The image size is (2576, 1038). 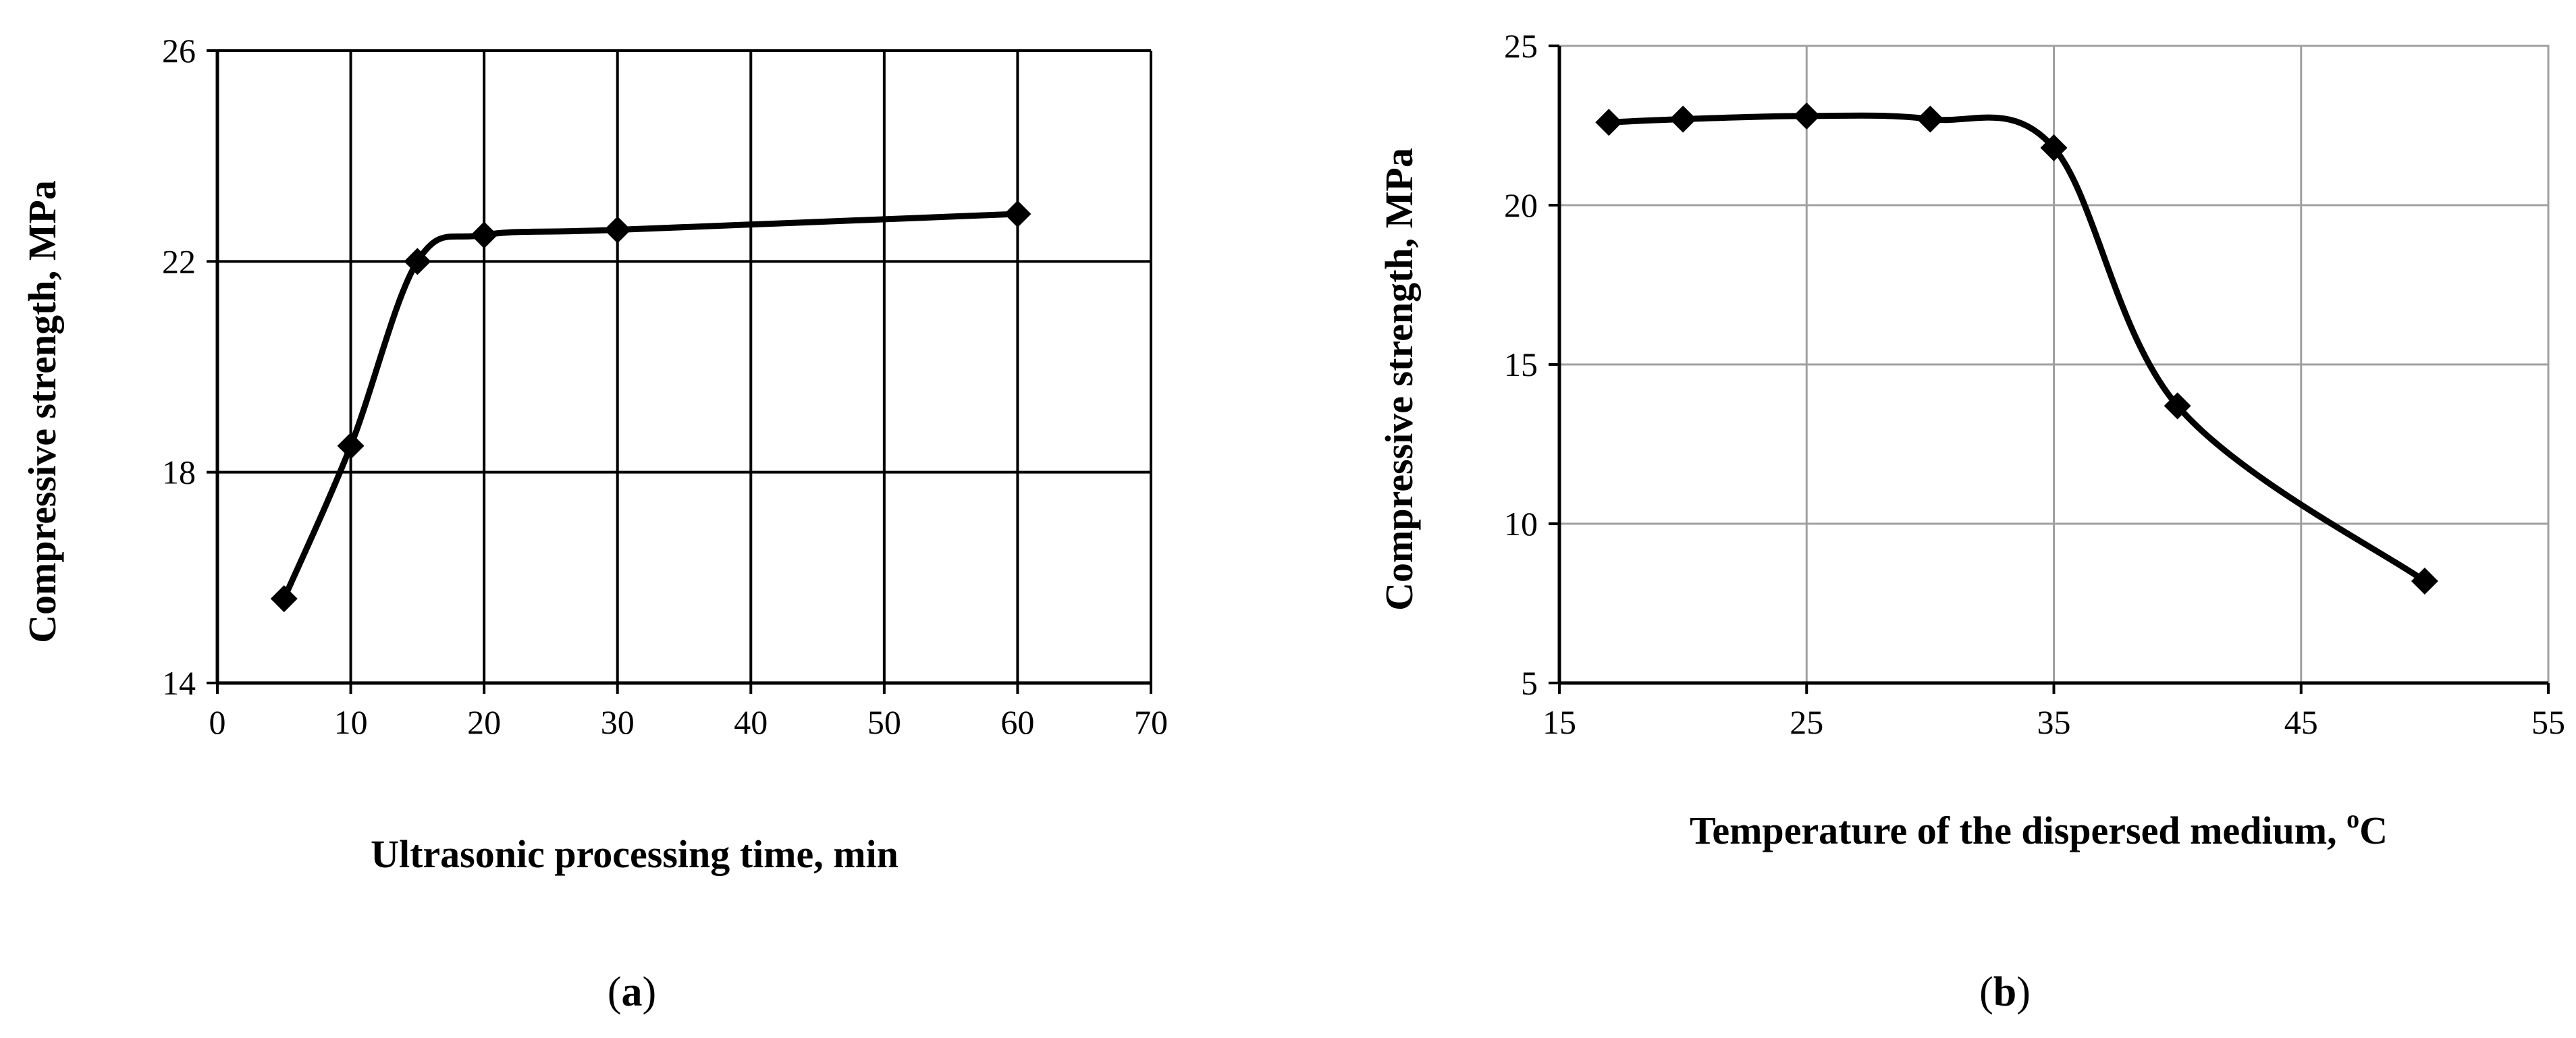 What do you see at coordinates (1017, 722) in the screenshot?
I see `x-tick-label: 60` at bounding box center [1017, 722].